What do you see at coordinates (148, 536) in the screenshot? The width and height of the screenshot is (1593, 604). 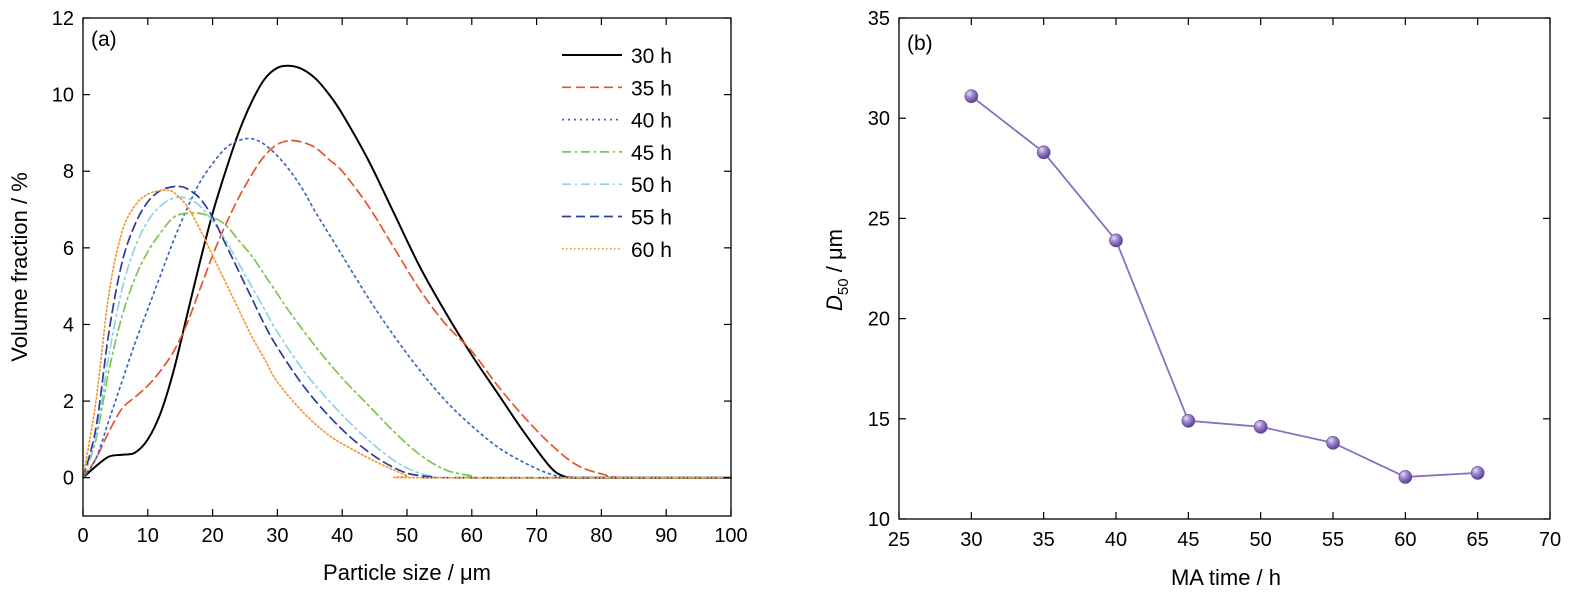 I see `panel-a-x-tick-label: 10` at bounding box center [148, 536].